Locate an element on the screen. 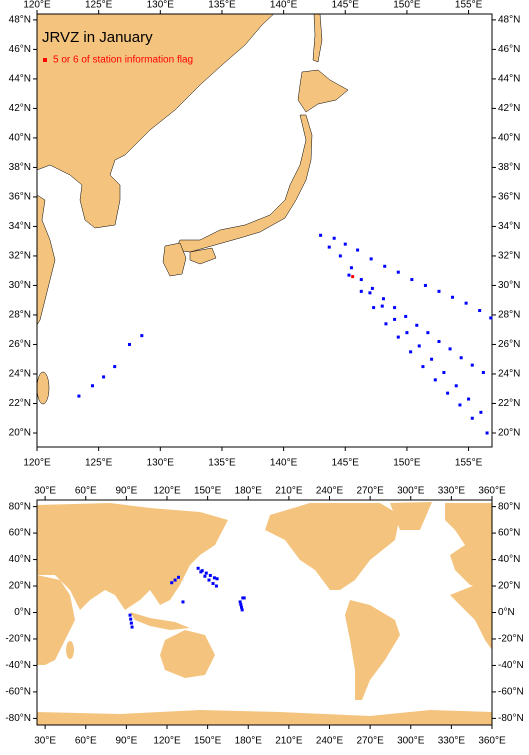 The image size is (529, 755). y-tick-label: 0°N is located at coordinates (22, 612).